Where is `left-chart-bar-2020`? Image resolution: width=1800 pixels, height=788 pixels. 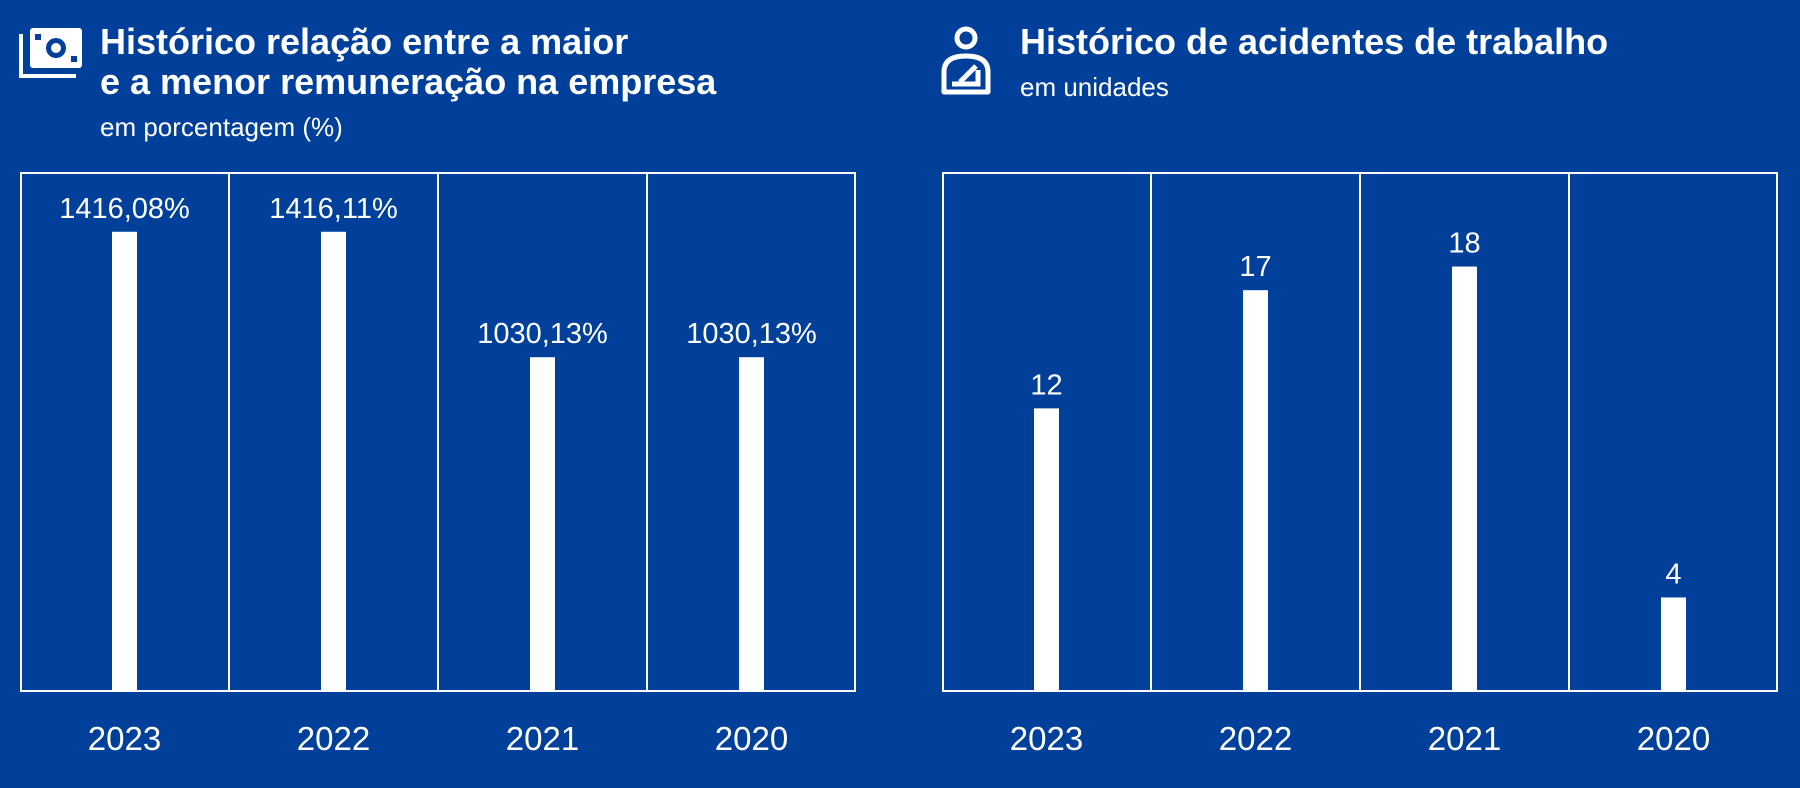
left-chart-bar-2020 is located at coordinates (751, 523).